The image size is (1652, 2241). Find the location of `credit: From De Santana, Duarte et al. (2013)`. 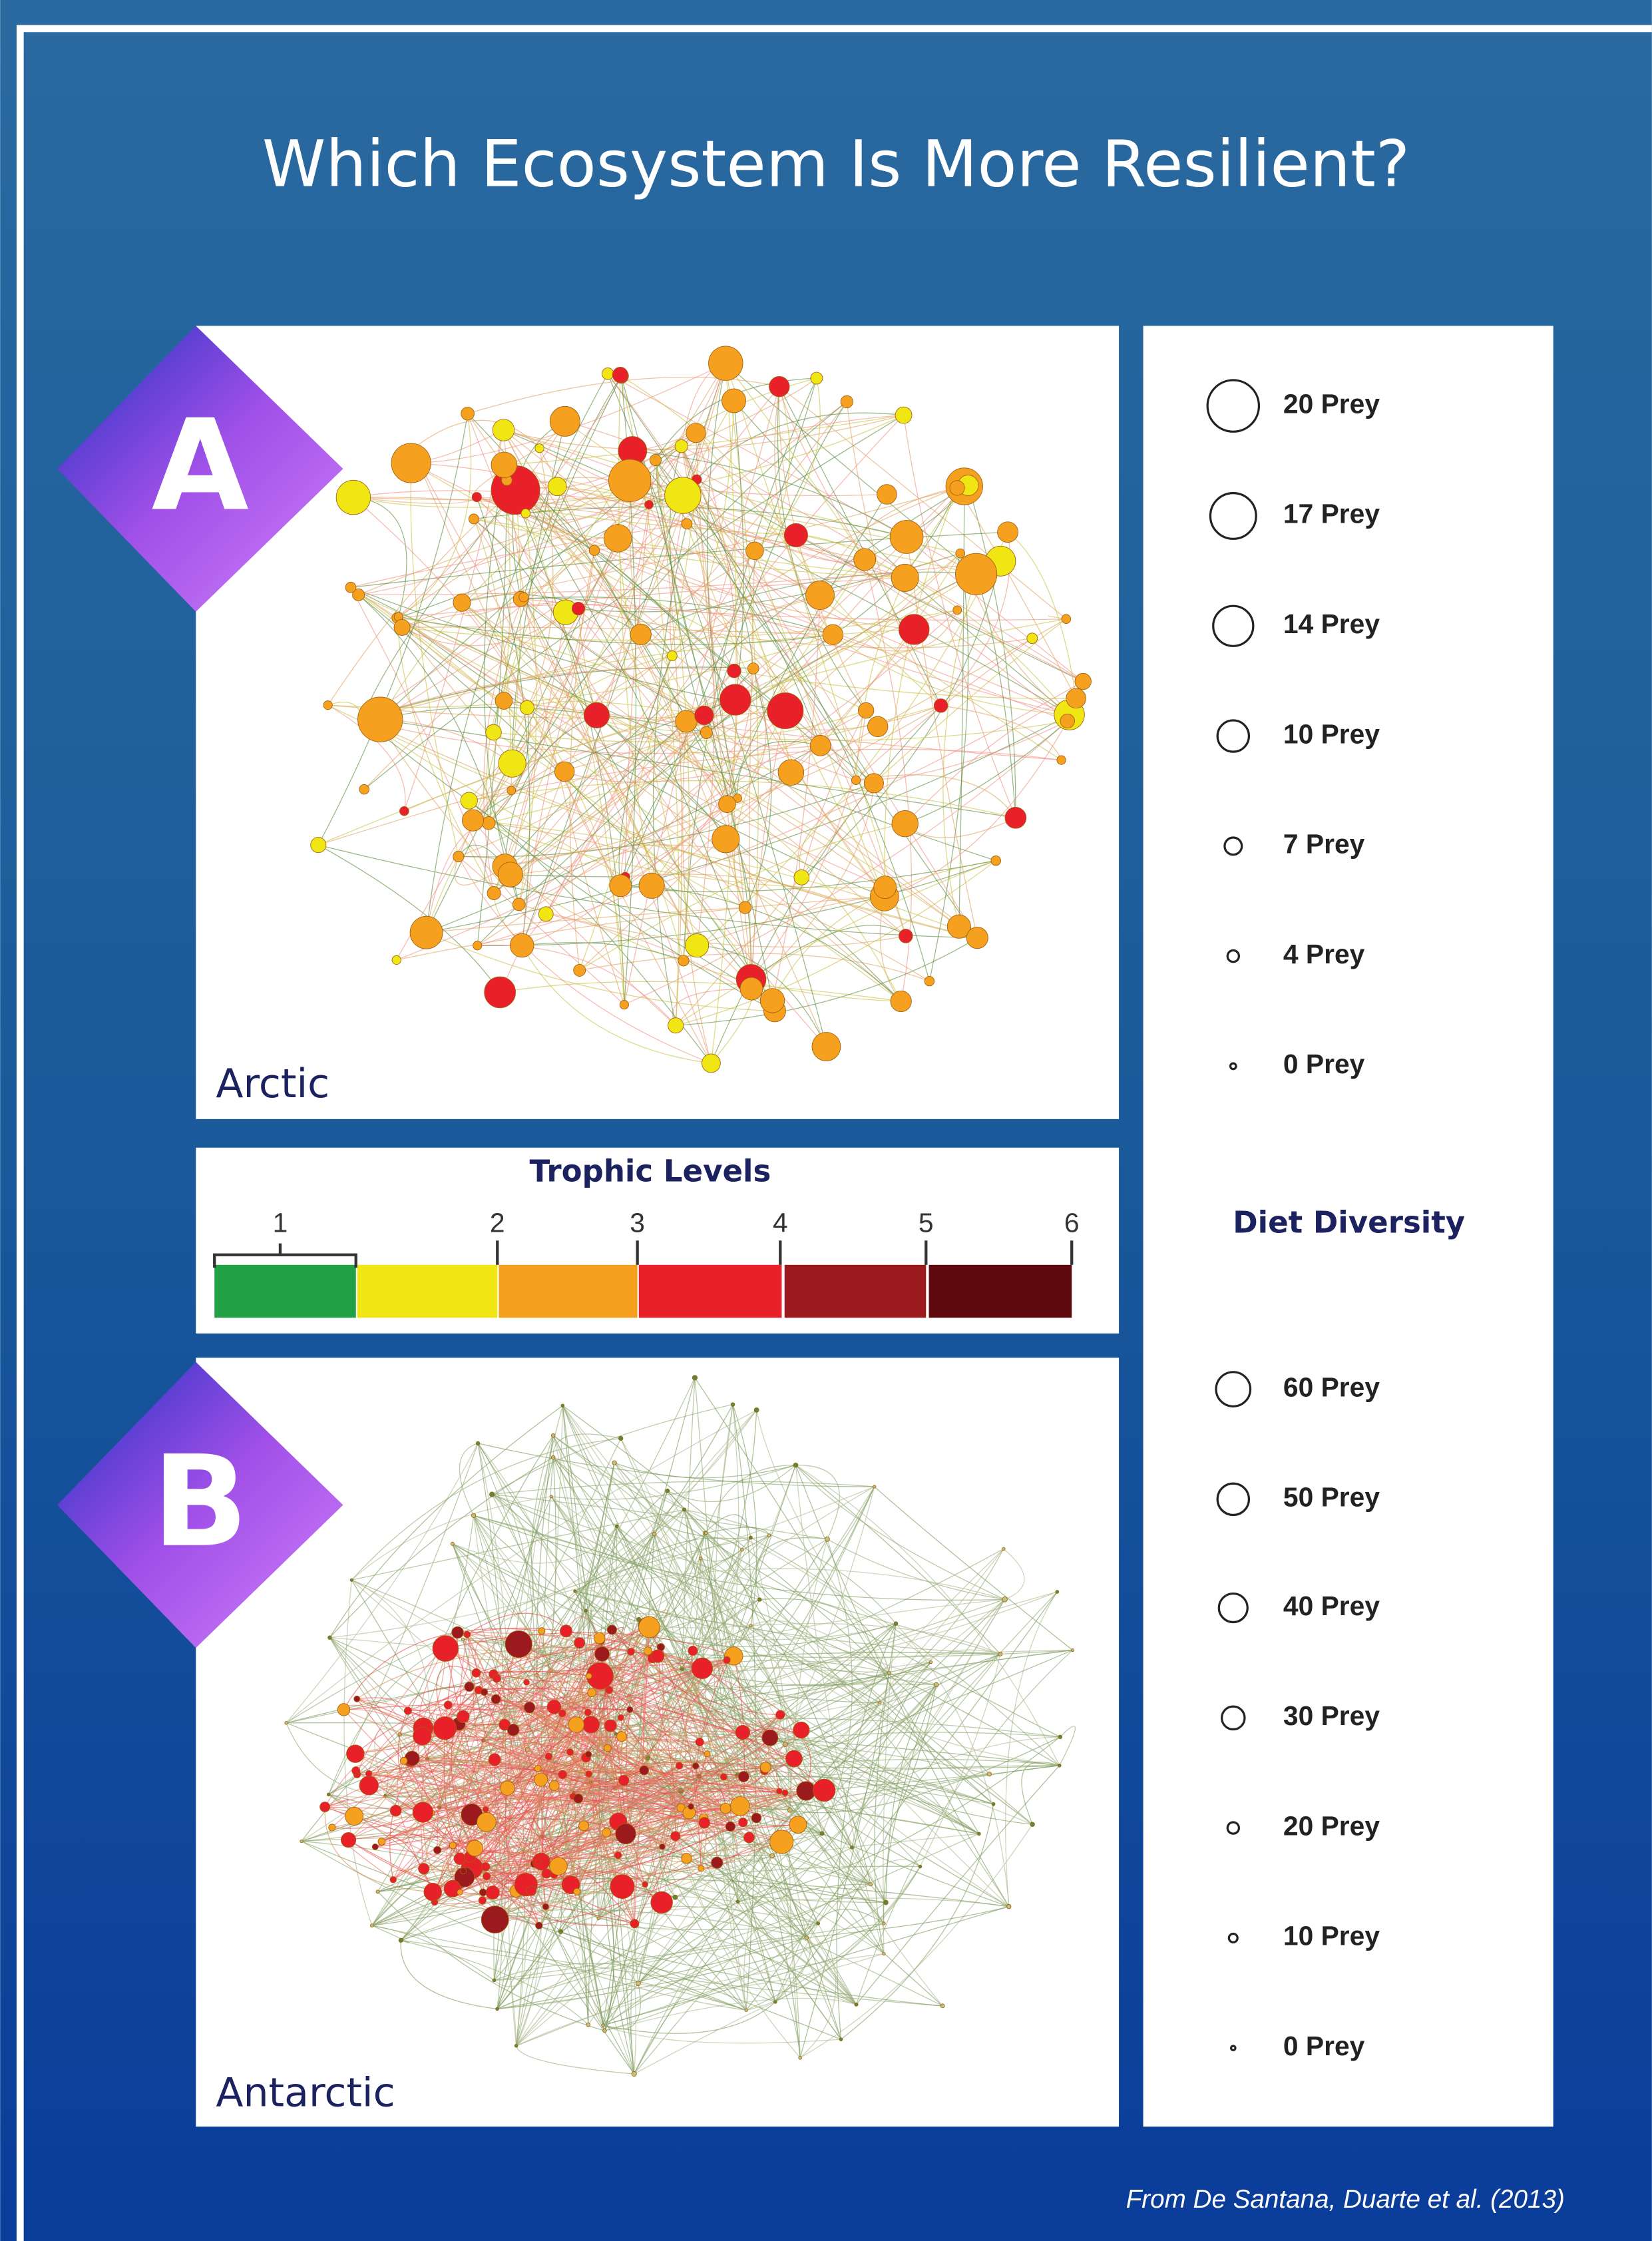

credit: From De Santana, Duarte et al. (2013) is located at coordinates (1345, 2199).